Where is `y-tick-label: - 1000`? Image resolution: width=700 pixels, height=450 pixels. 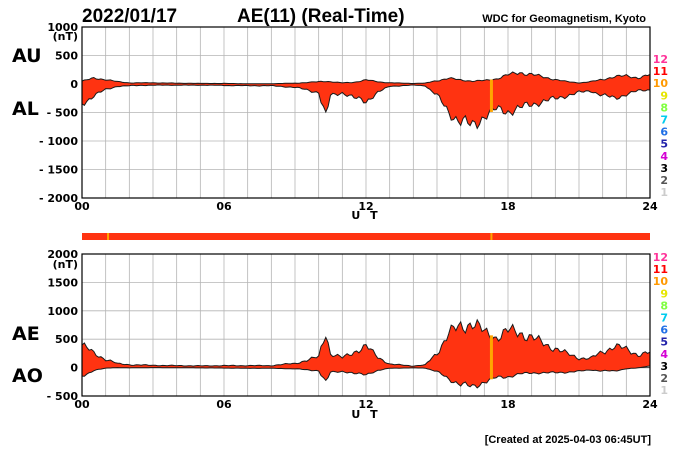
y-tick-label: - 1000 is located at coordinates (58, 141).